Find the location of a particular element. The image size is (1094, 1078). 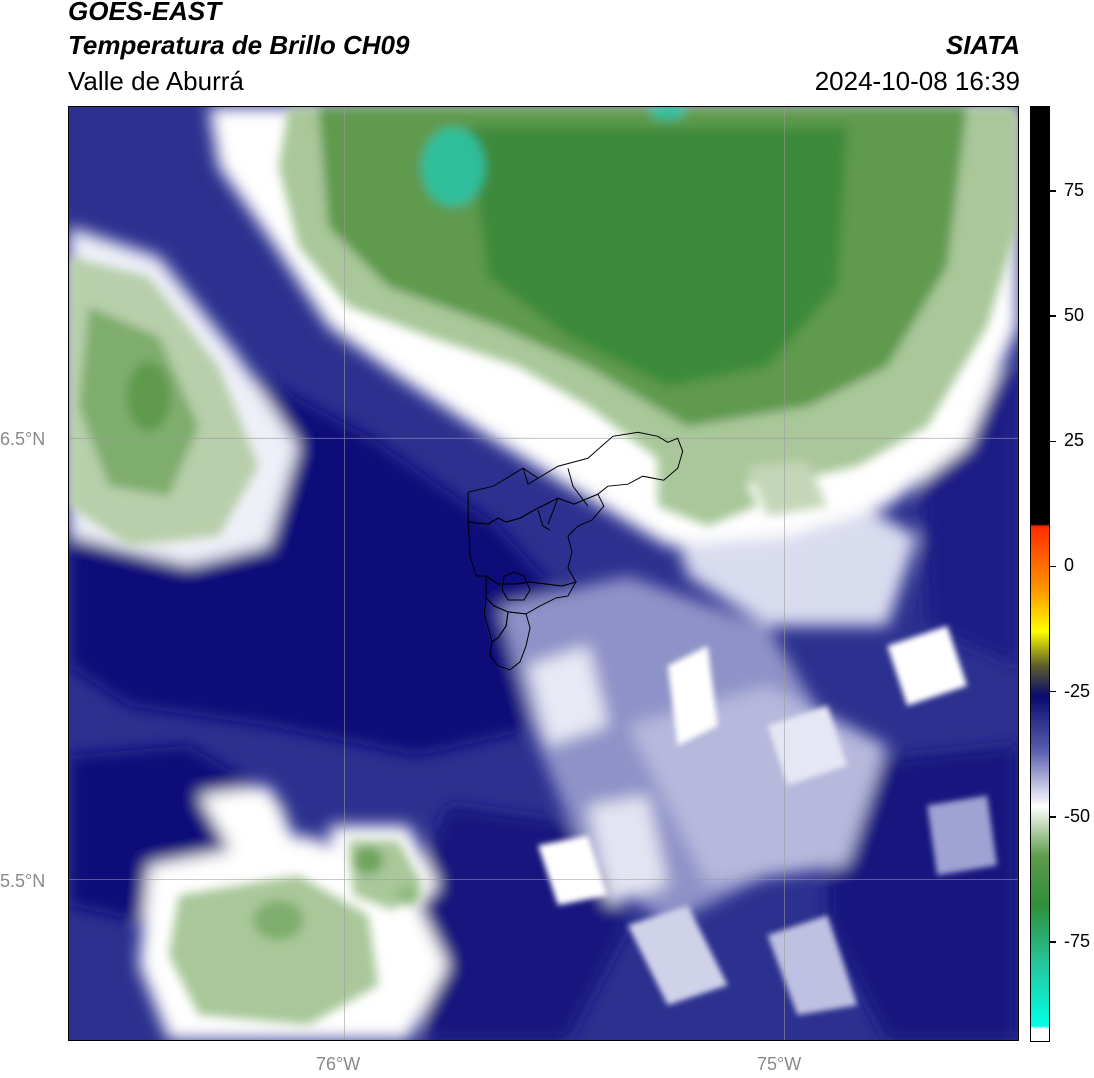

colorbar-tick-label: -50 is located at coordinates (1077, 815).